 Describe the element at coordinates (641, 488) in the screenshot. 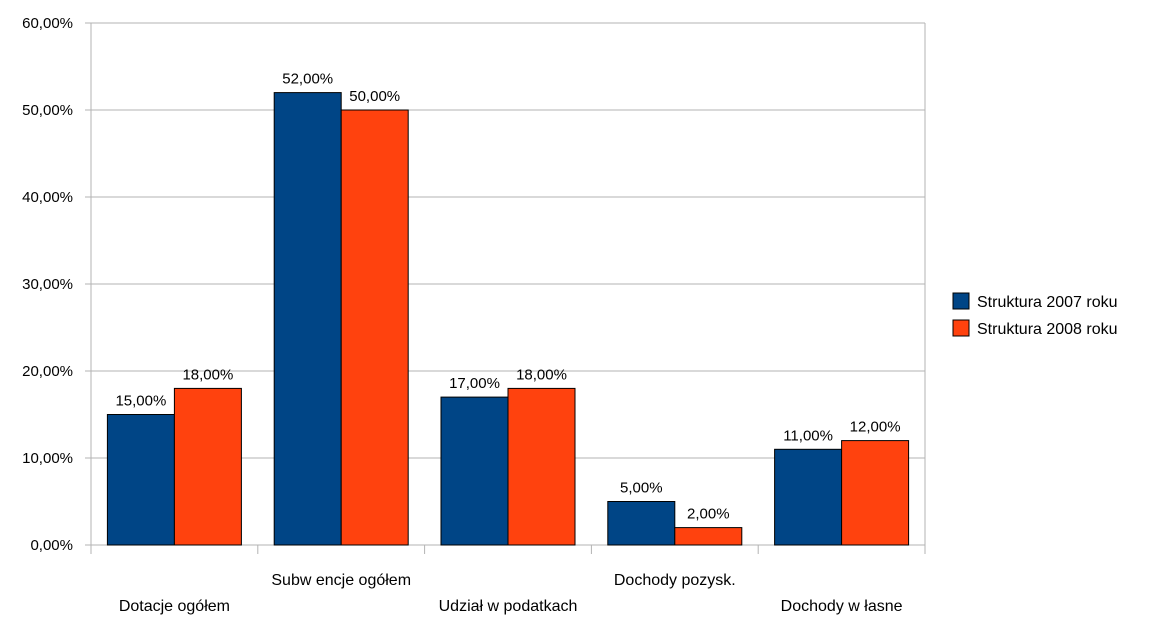

I see `bar-value-label: 5,00%` at that location.